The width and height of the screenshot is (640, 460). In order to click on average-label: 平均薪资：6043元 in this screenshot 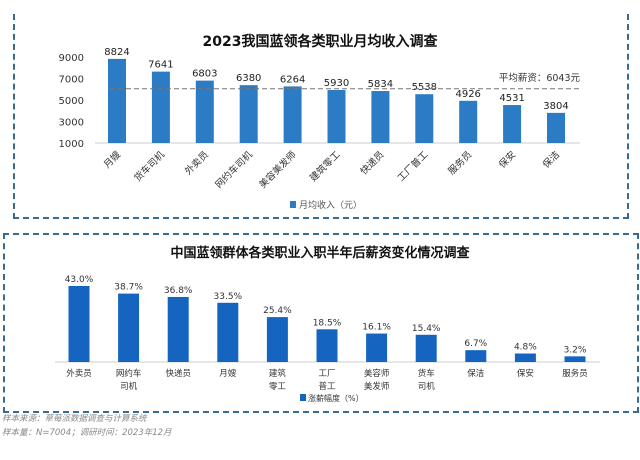, I will do `click(540, 78)`.